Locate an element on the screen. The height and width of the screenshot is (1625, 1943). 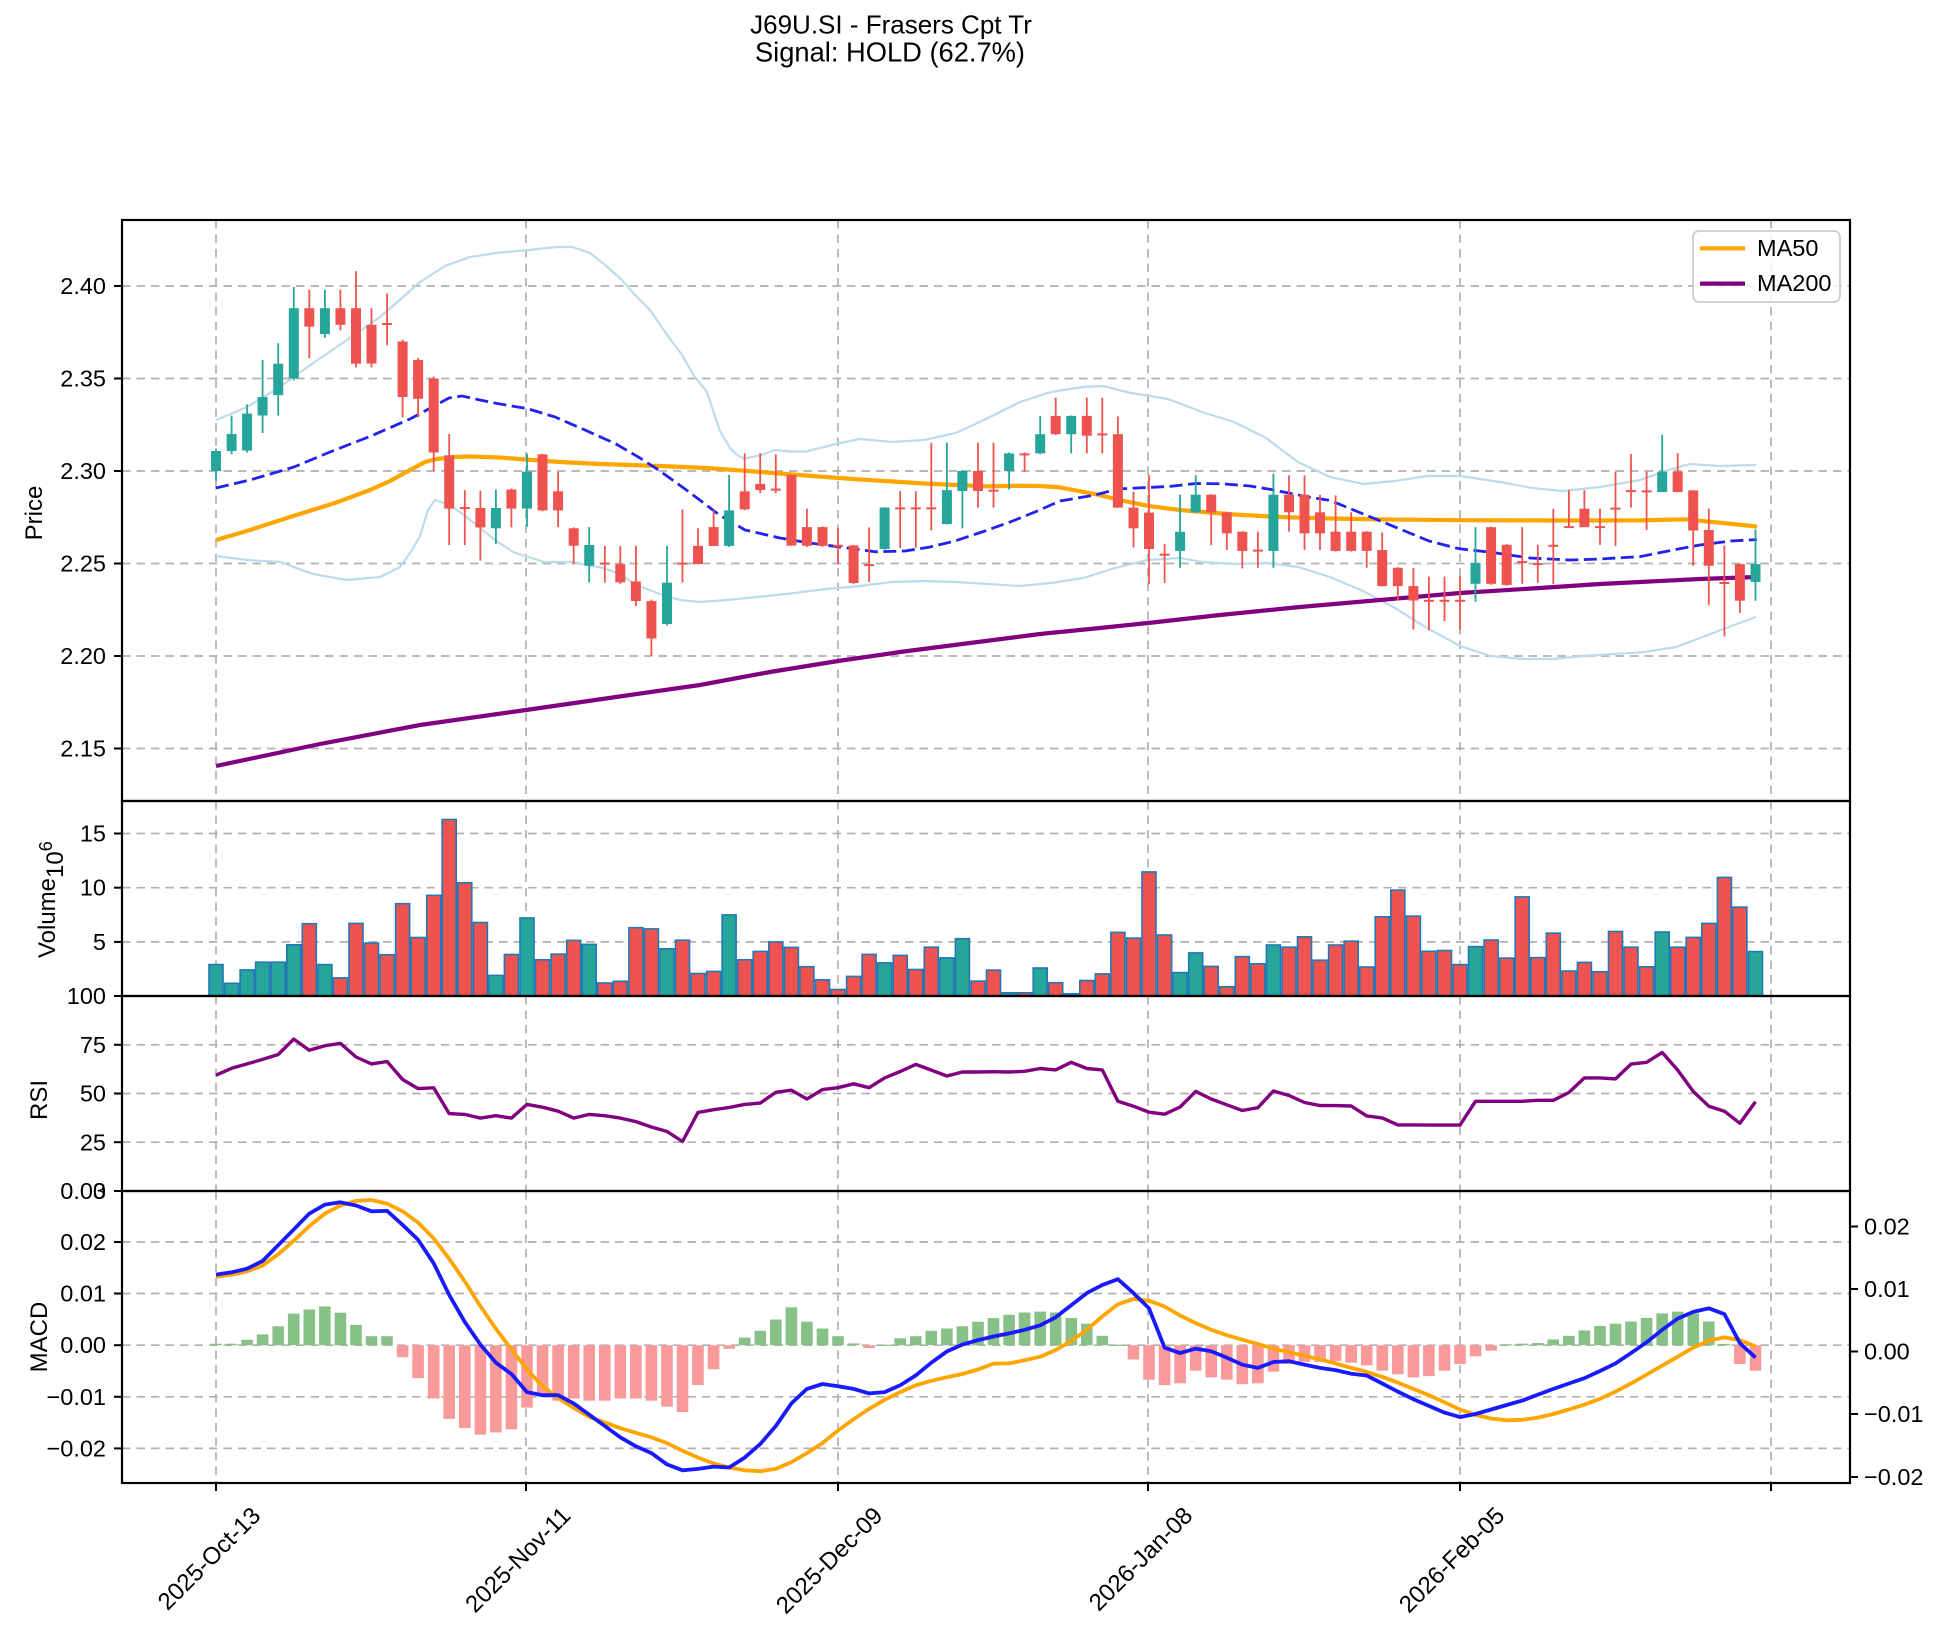
svg-text: 5 is located at coordinates (99, 942).